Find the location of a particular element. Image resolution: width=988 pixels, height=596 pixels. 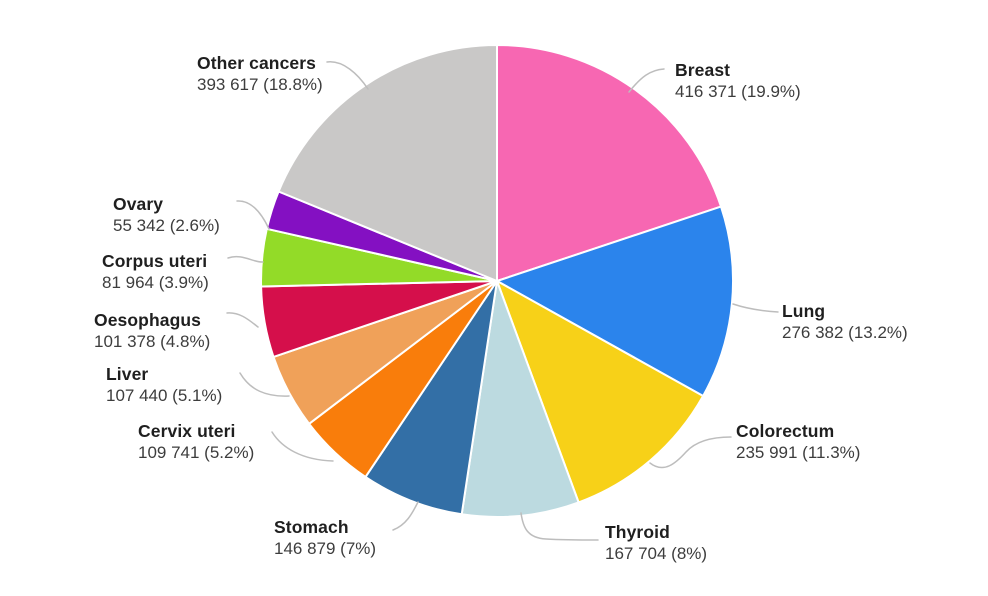

slice-name: Ovary is located at coordinates (138, 204).